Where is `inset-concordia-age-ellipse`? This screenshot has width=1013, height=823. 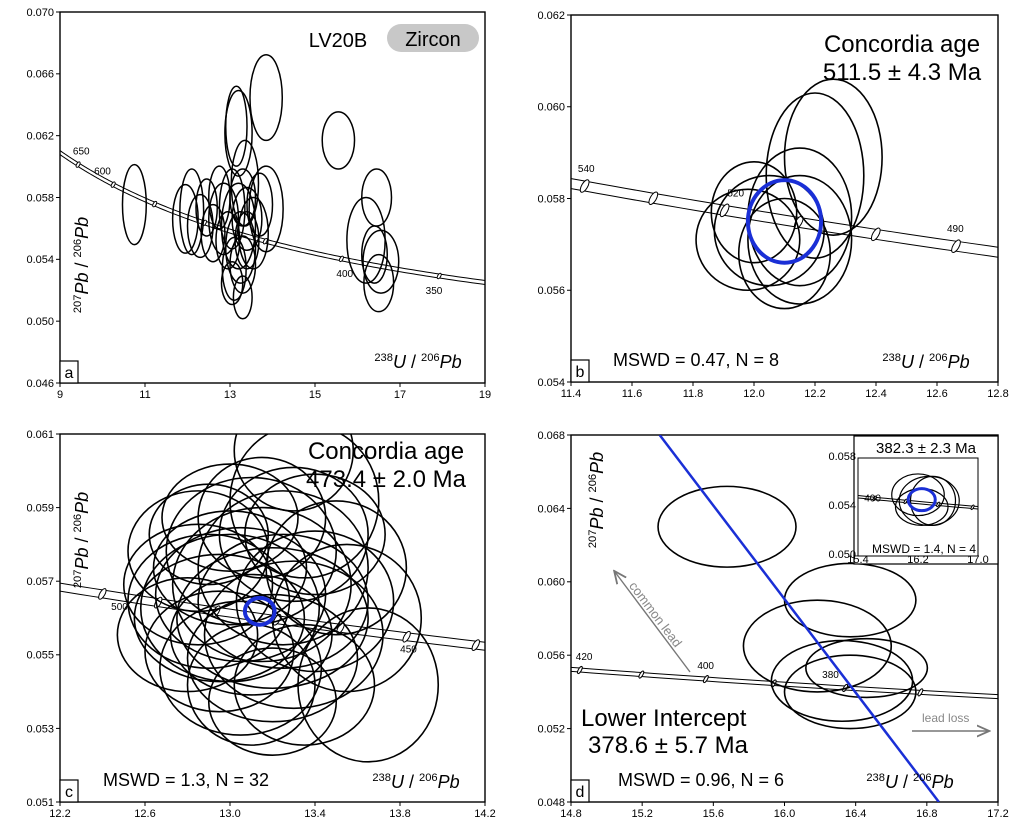
inset-concordia-age-ellipse is located at coordinates (921, 500).